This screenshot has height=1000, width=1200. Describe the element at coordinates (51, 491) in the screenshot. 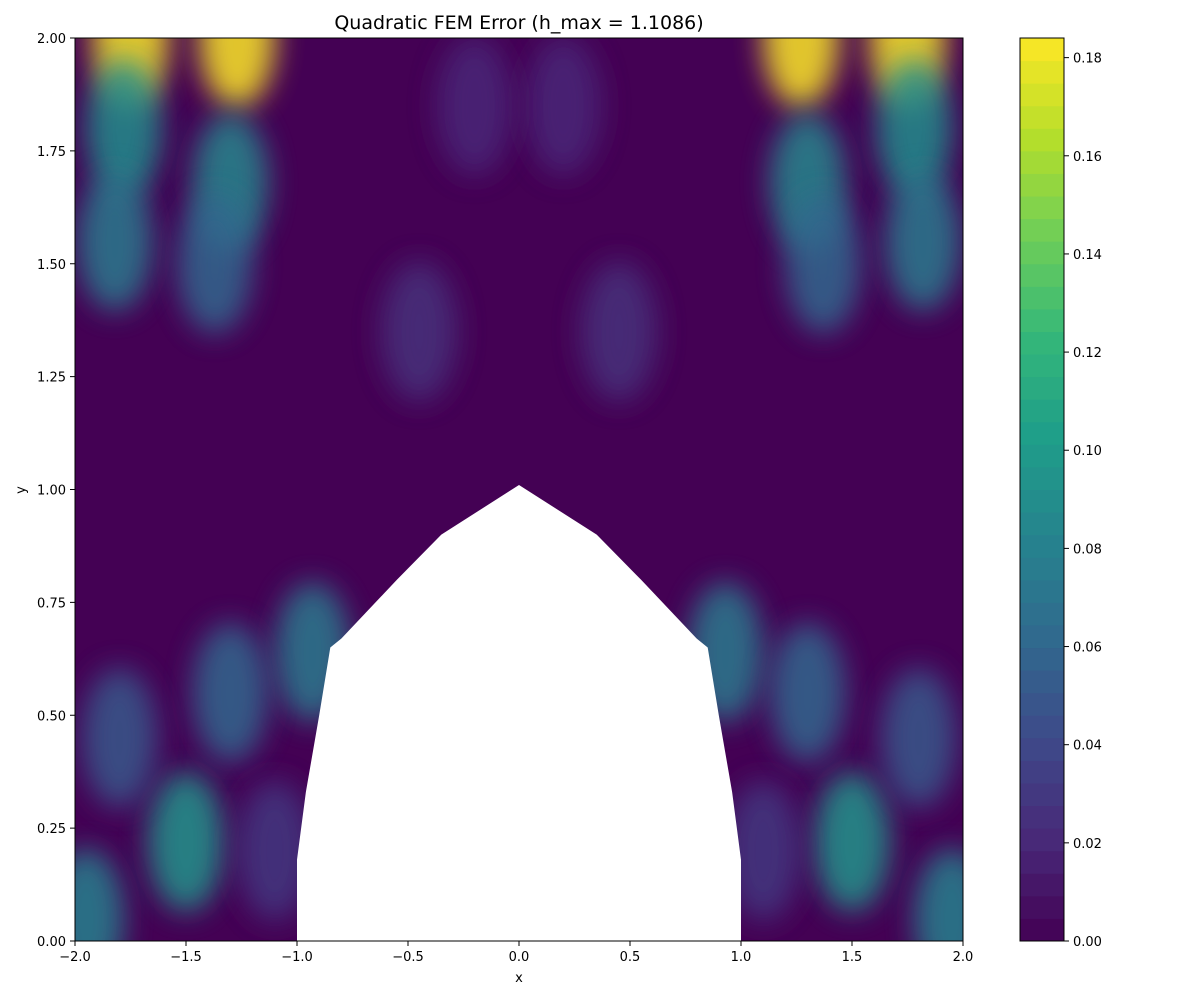

I see `y-tick-label: 1.00` at that location.